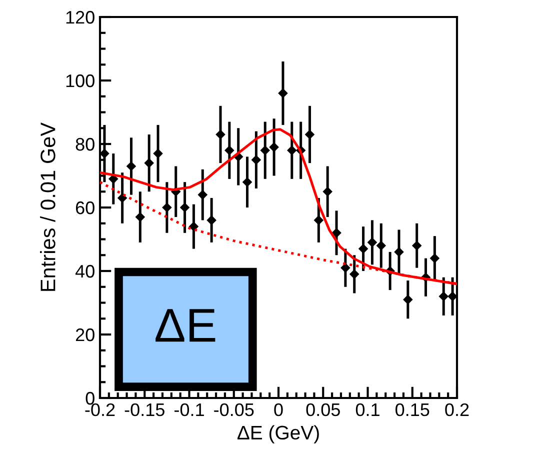  Describe the element at coordinates (84, 271) in the screenshot. I see `y-tick-label: 40` at that location.